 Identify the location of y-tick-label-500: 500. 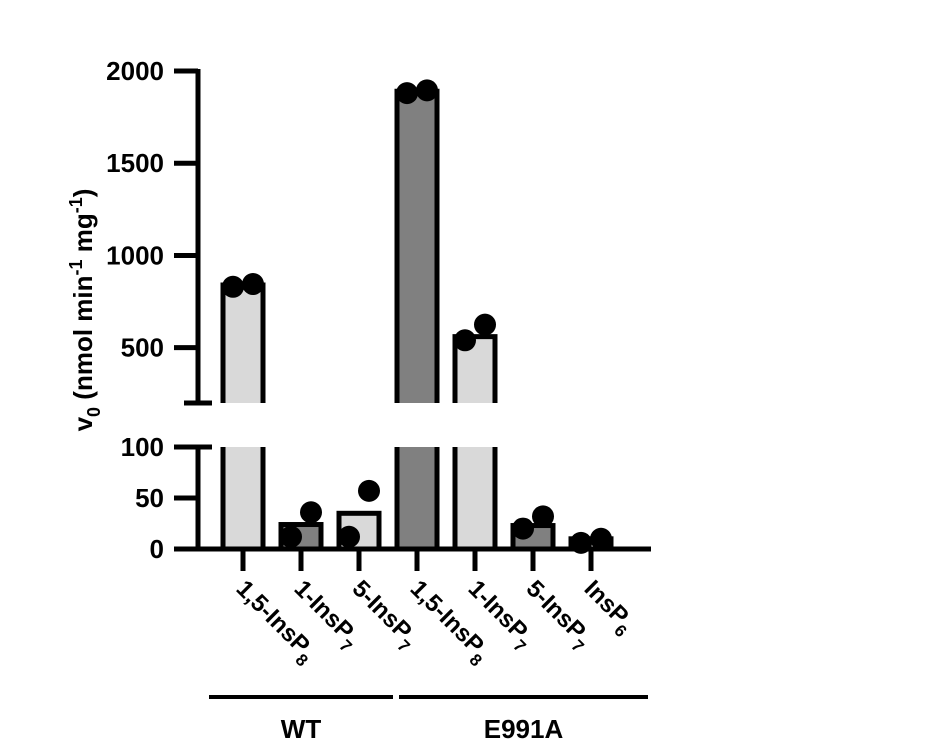
(142, 348).